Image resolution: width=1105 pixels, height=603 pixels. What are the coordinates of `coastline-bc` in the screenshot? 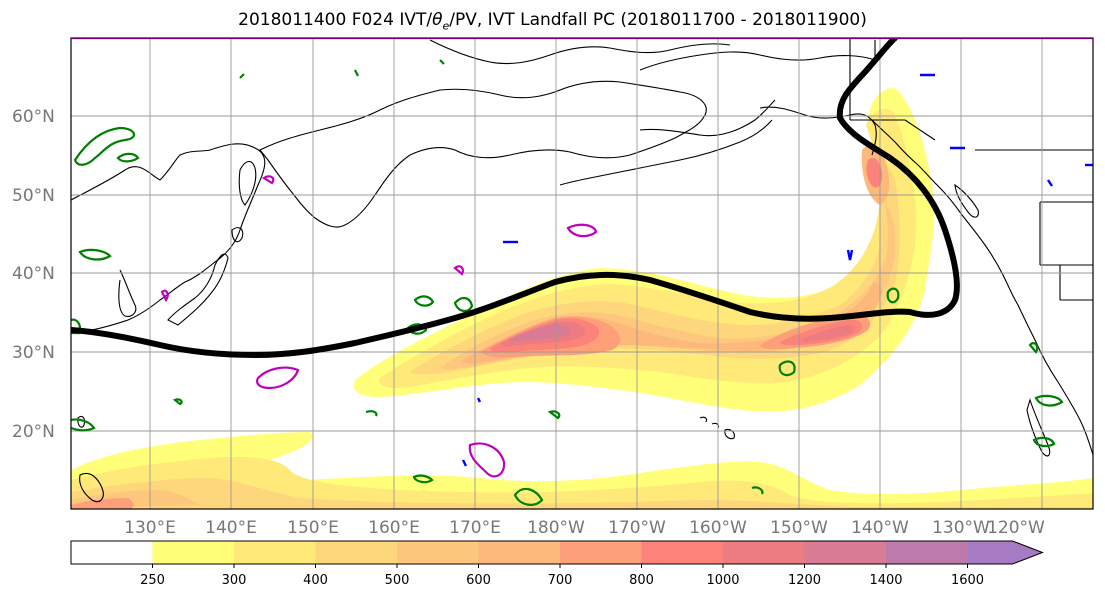 It's located at (982, 287).